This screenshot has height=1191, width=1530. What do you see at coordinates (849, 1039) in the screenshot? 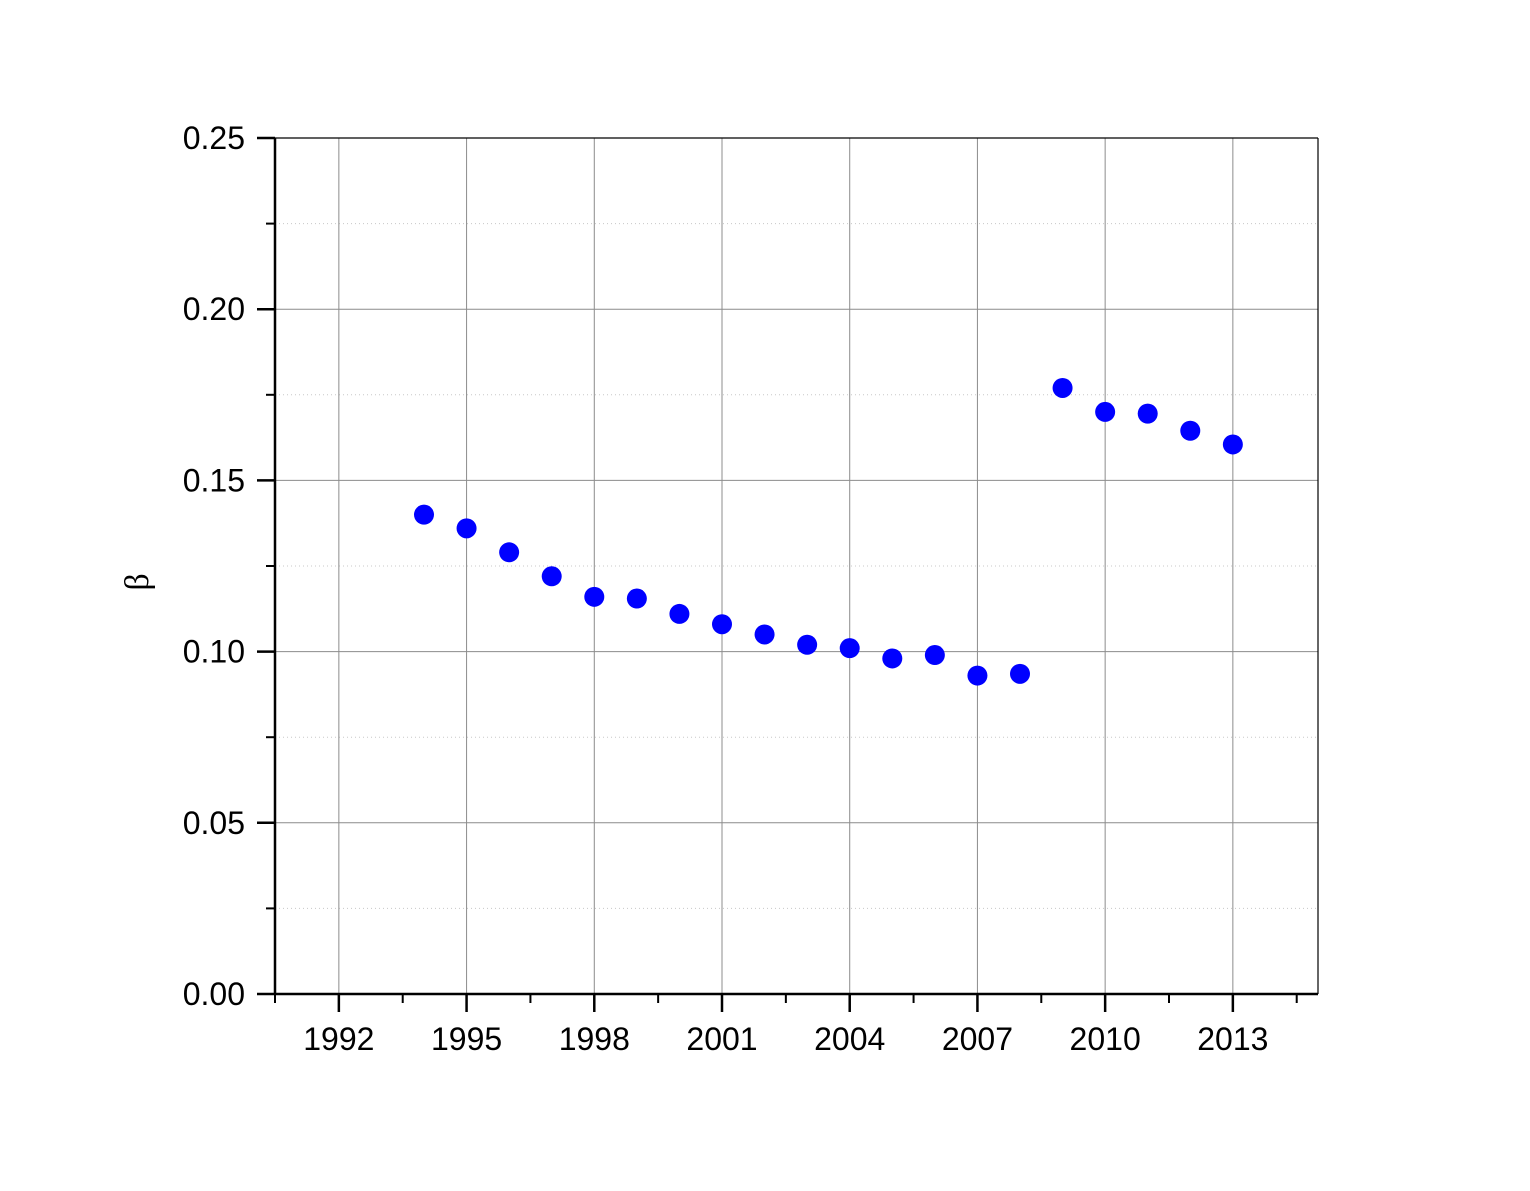
I see `x-tick-label: 2004` at bounding box center [849, 1039].